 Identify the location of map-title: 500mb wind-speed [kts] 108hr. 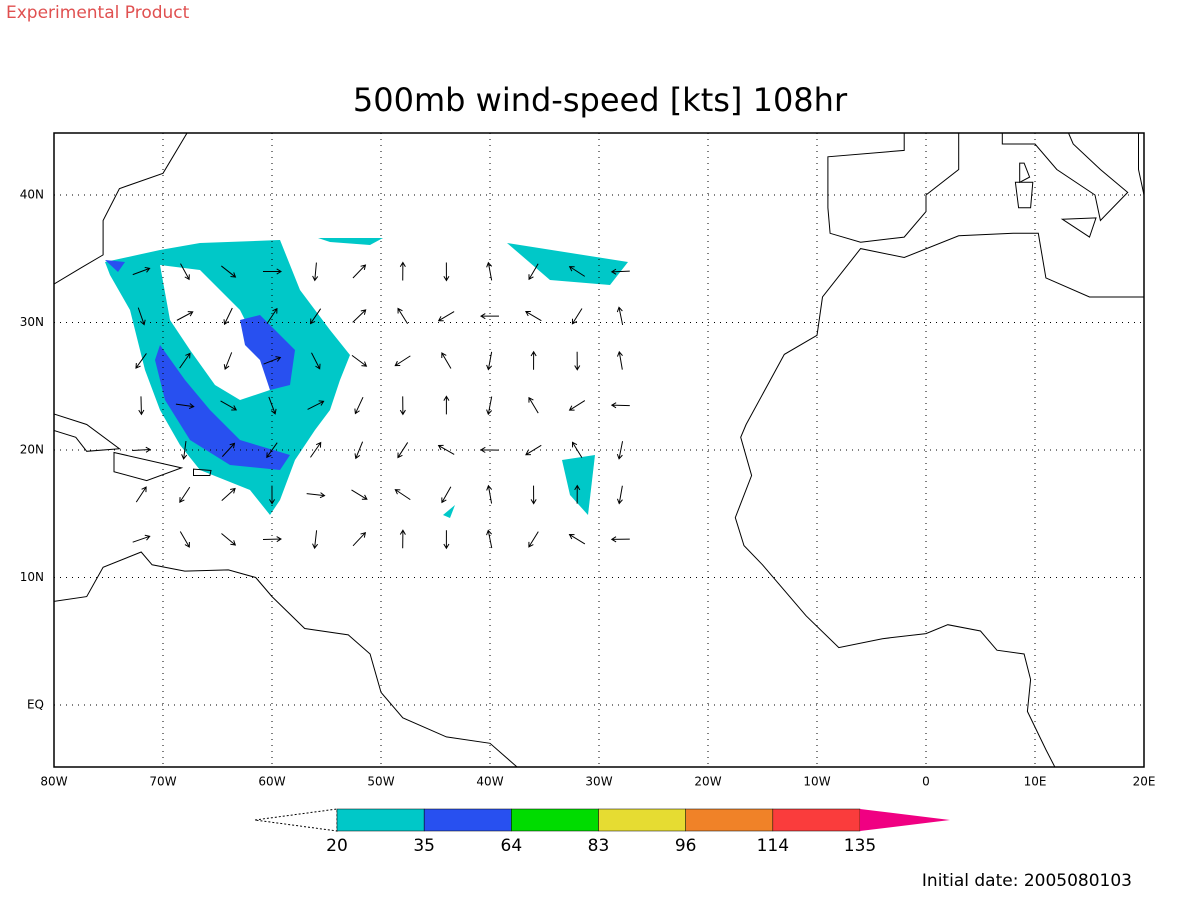
(600, 100).